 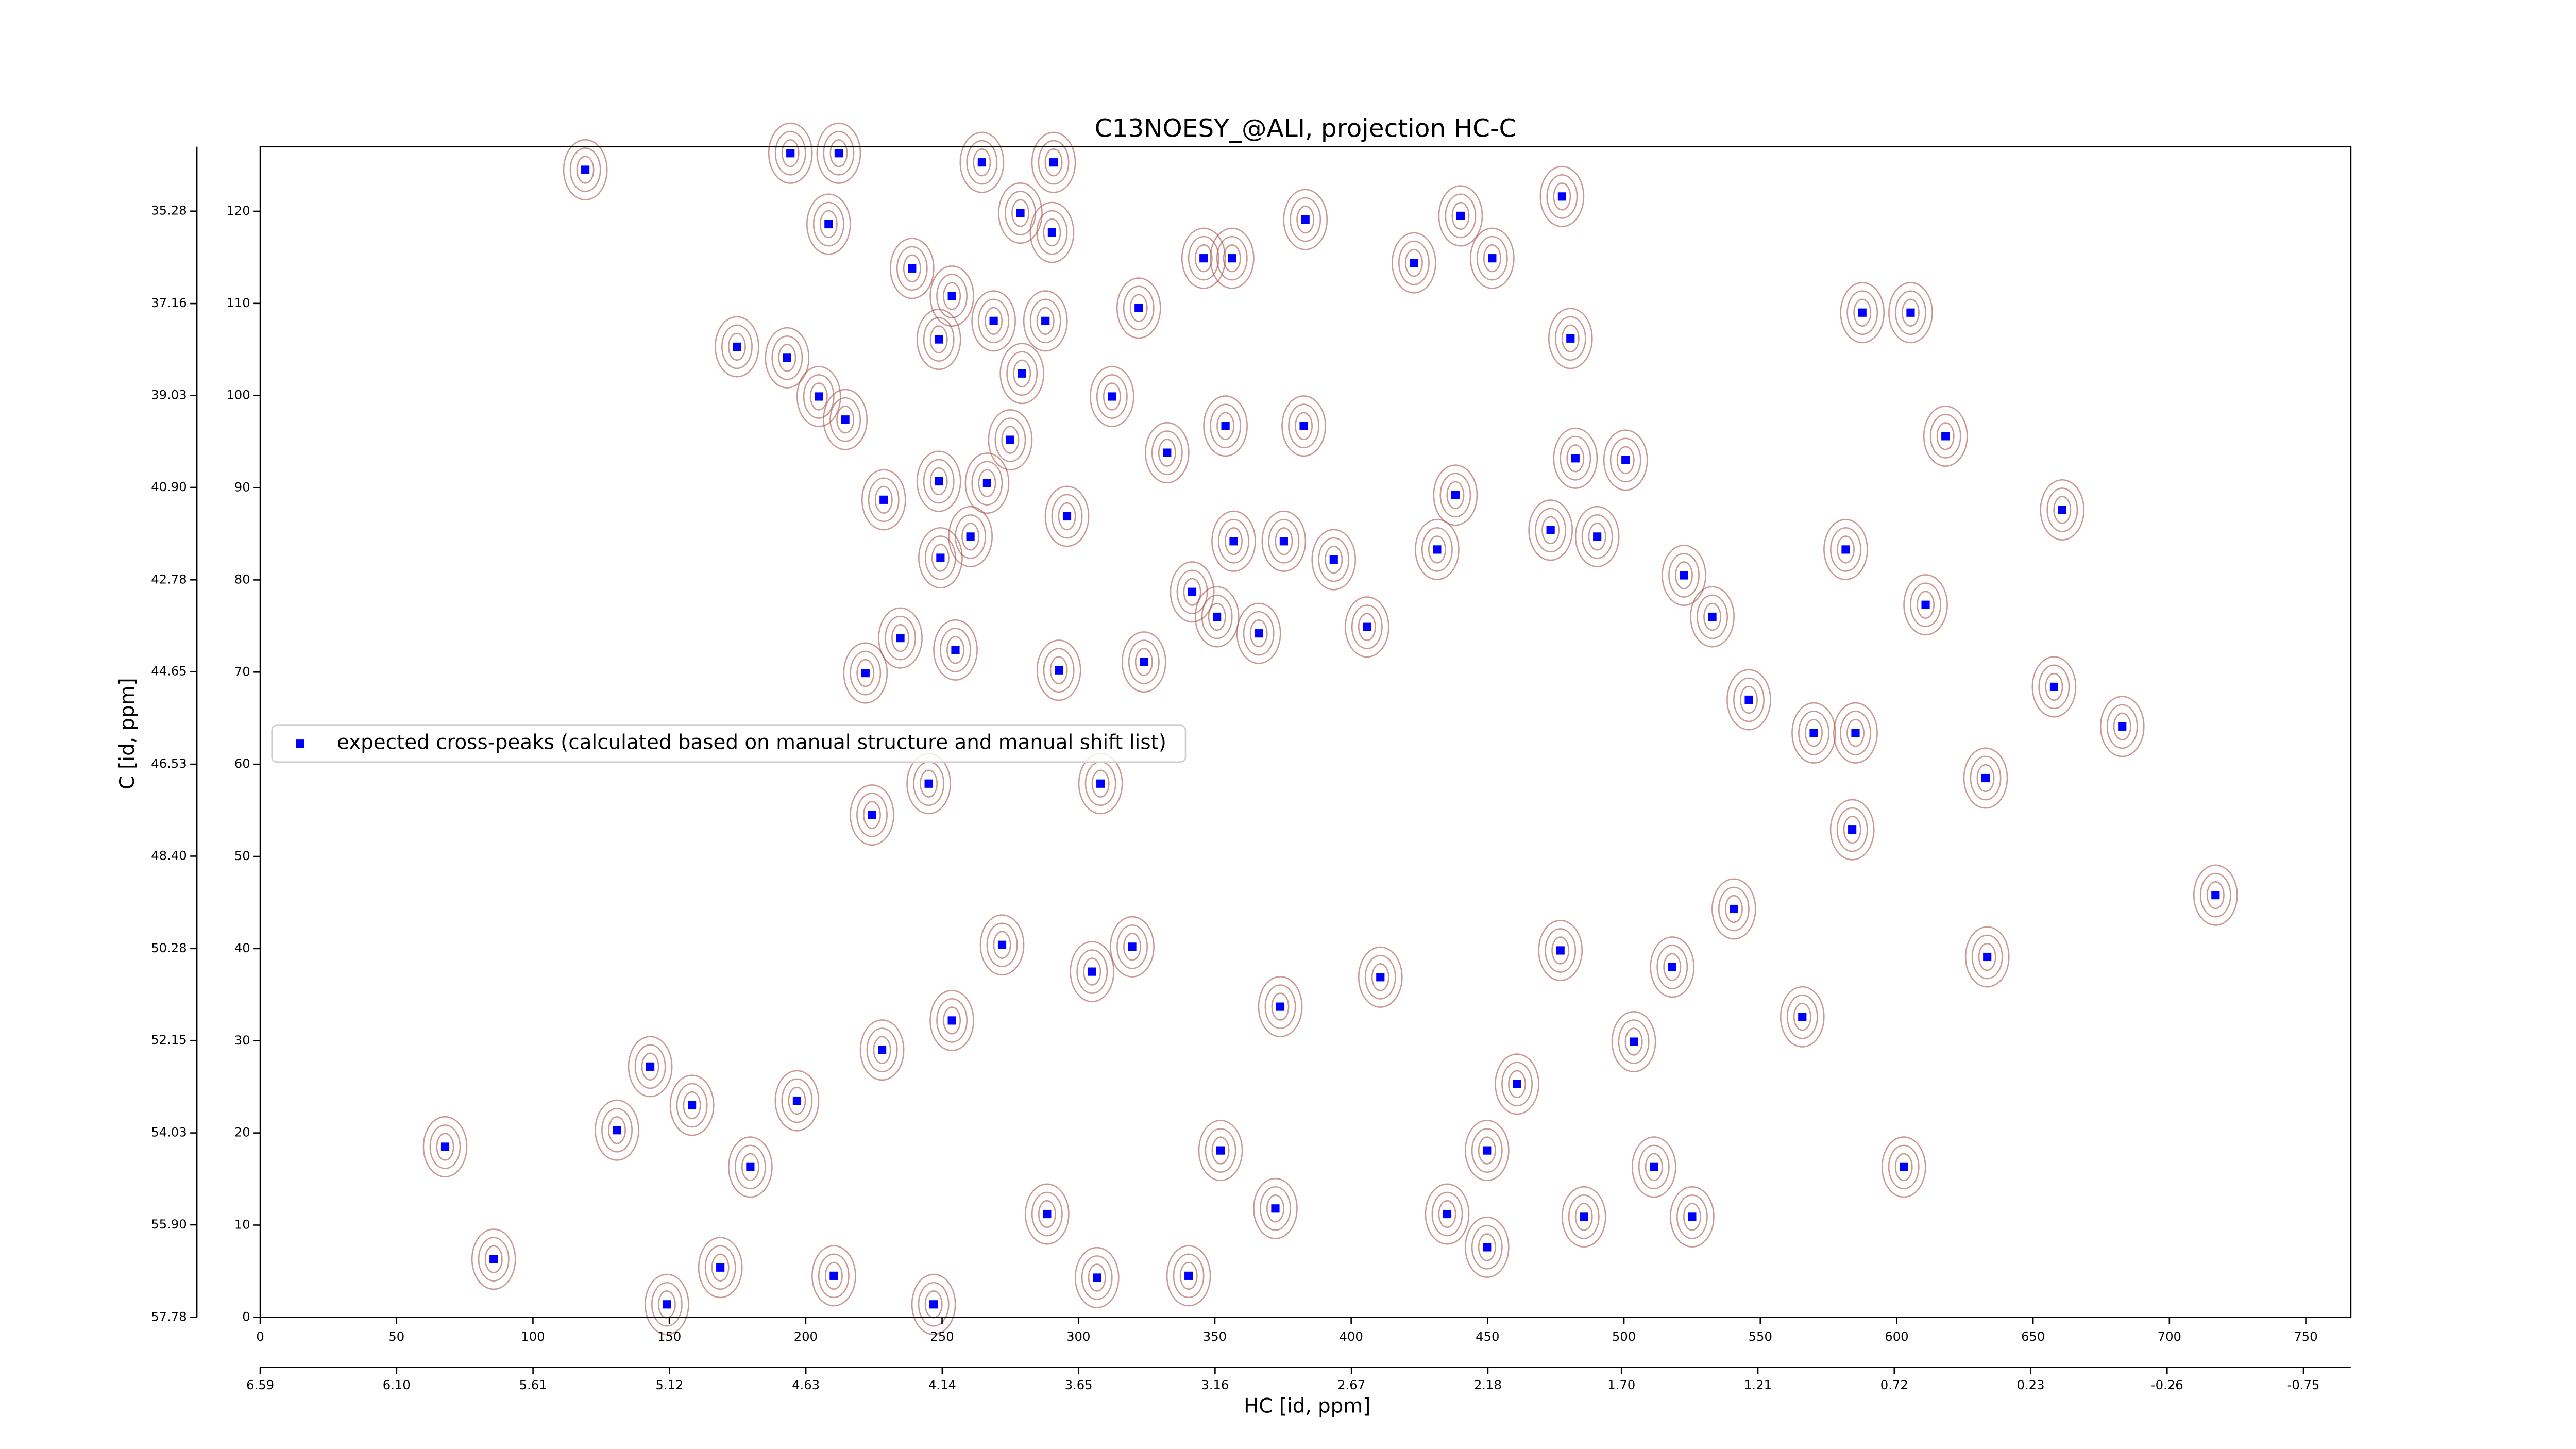 I want to click on x2-tick-label: 1.70, so click(x=1621, y=1384).